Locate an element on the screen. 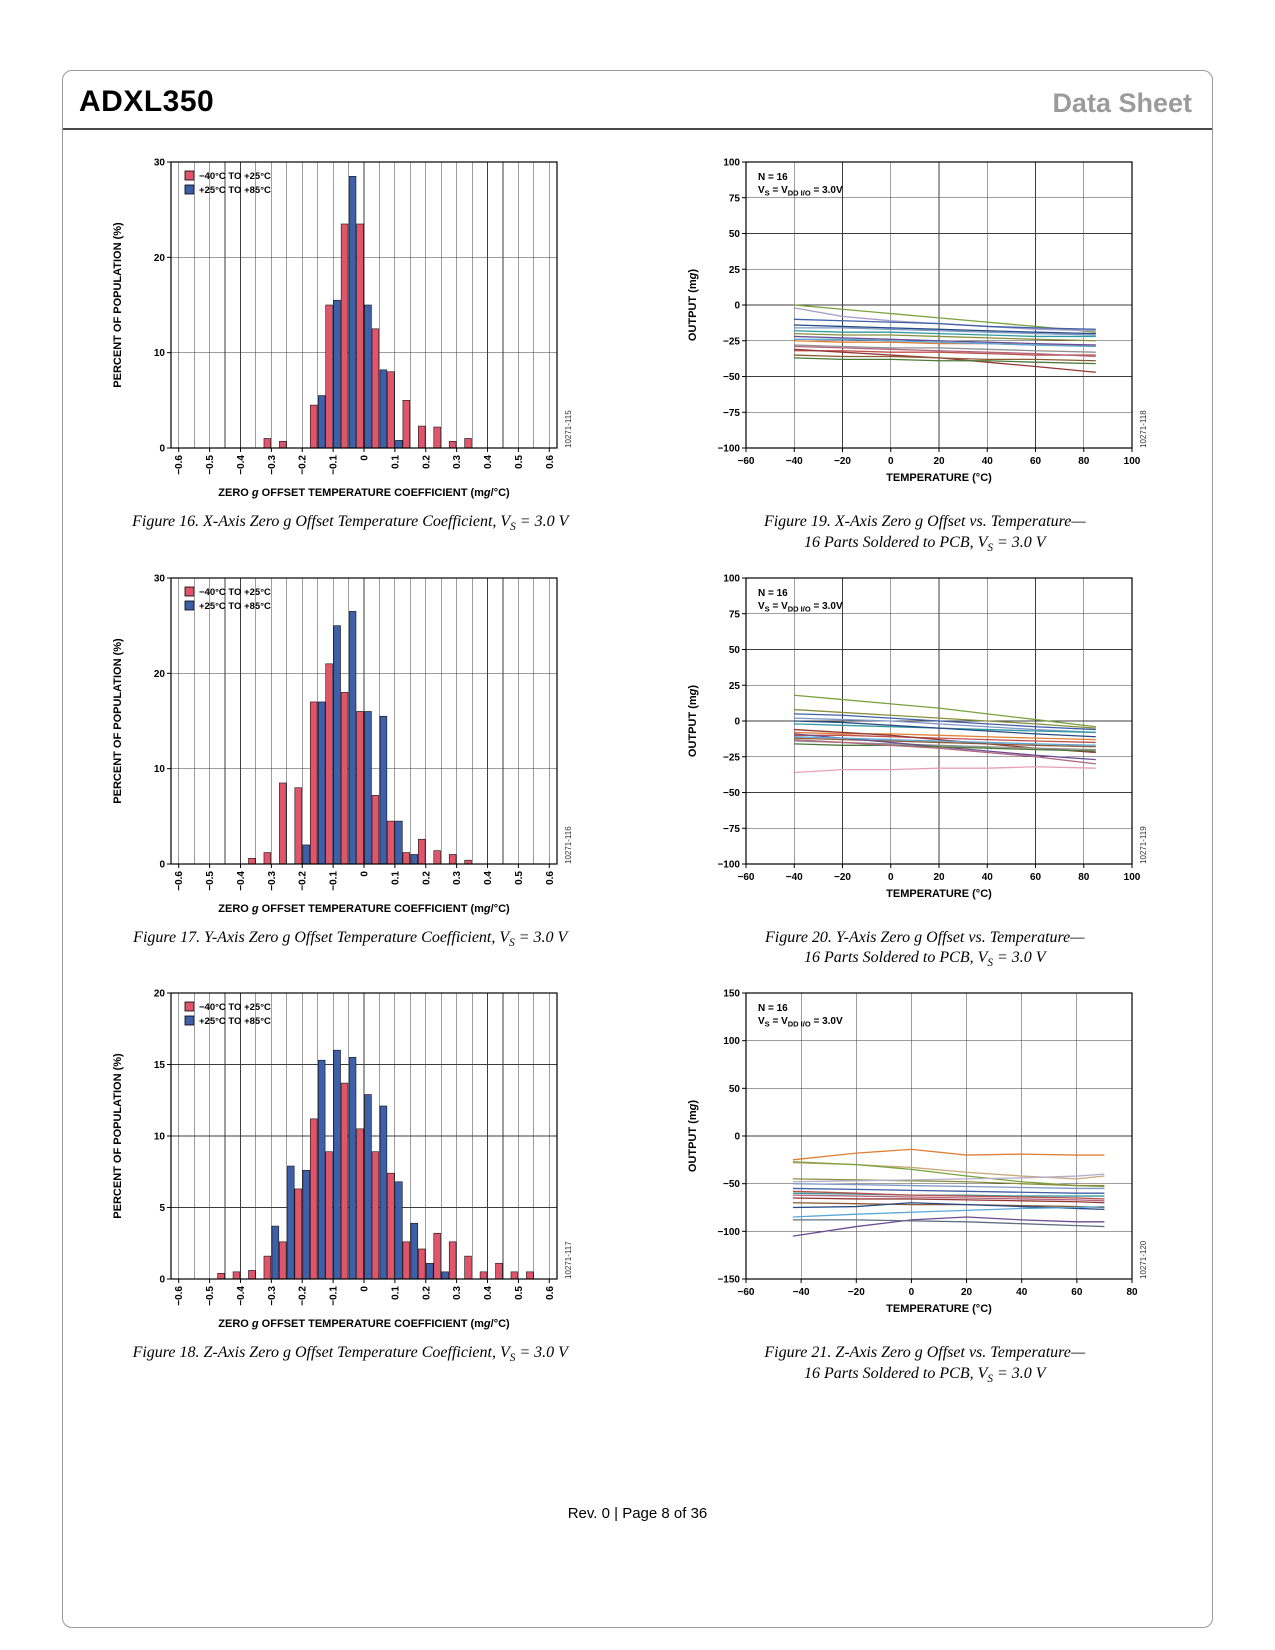  svg-text: 150 is located at coordinates (731, 994).